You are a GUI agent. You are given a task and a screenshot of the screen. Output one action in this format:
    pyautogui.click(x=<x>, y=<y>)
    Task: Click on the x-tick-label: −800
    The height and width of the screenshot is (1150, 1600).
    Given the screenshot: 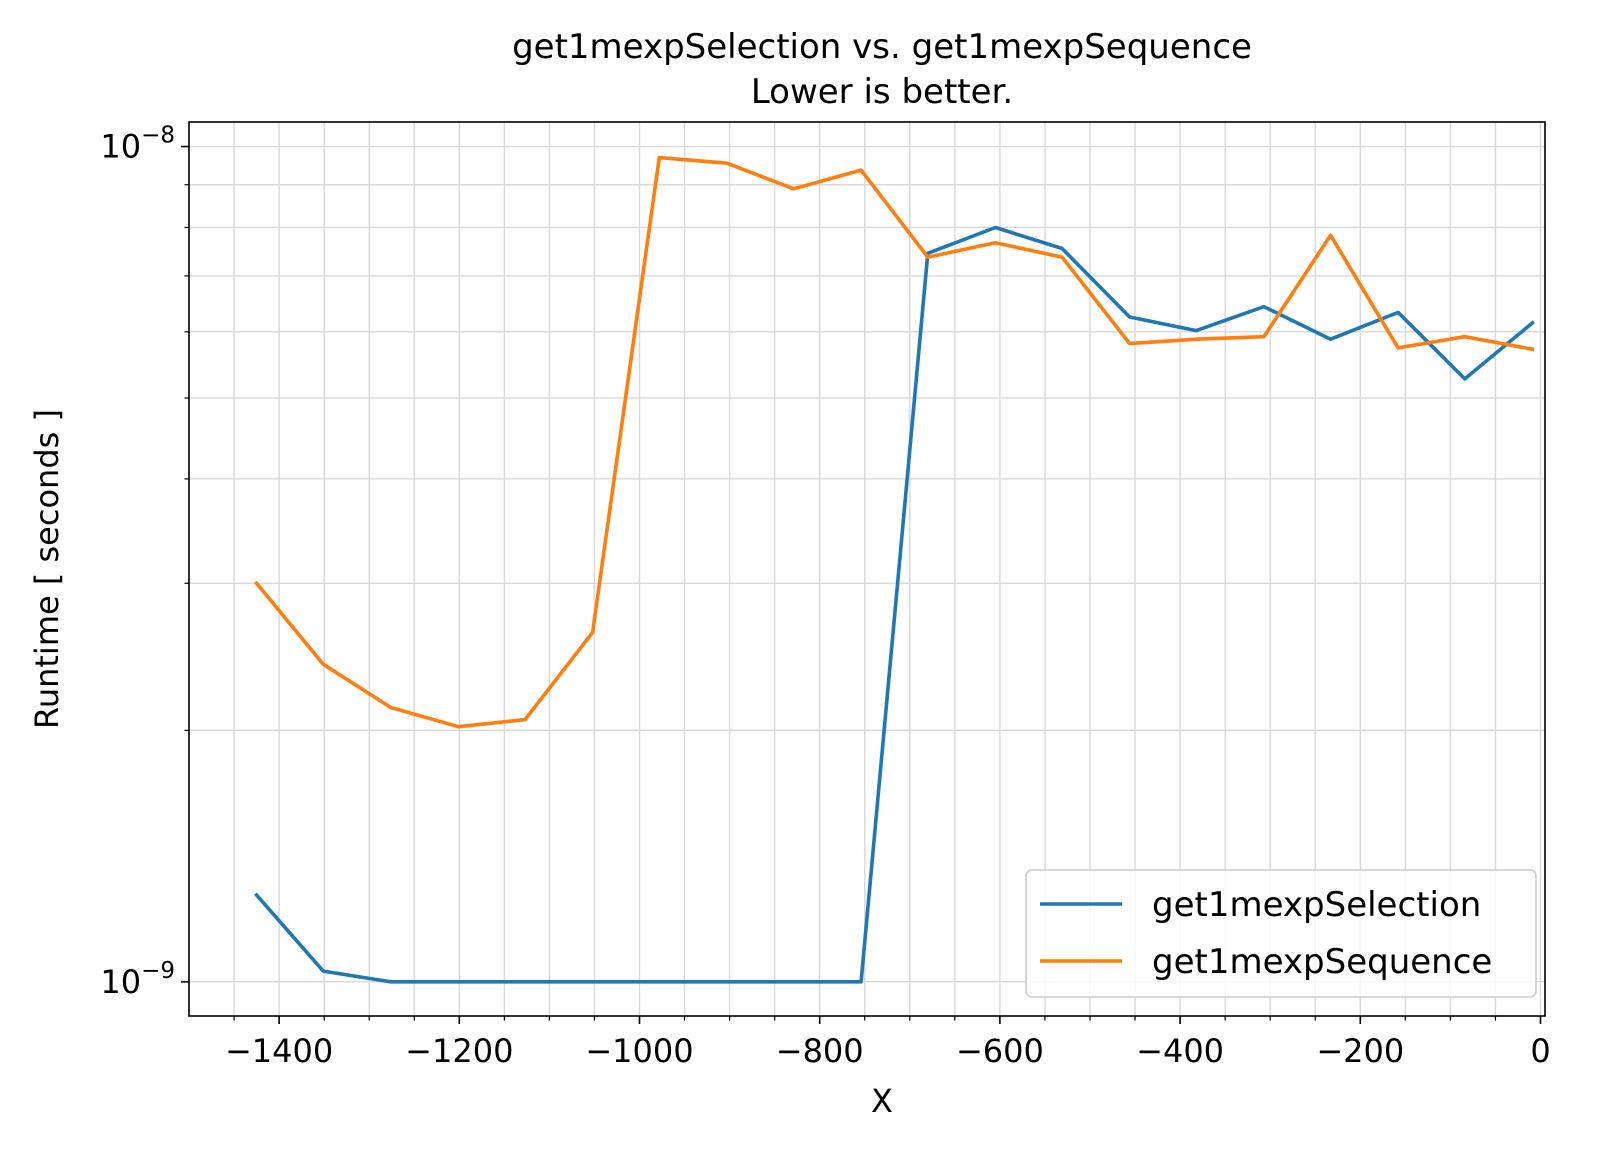 What is the action you would take?
    pyautogui.click(x=820, y=1051)
    